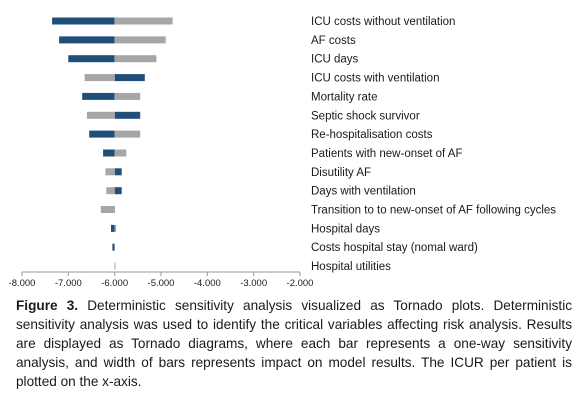  What do you see at coordinates (341, 173) in the screenshot?
I see `category-label: Disutility AF` at bounding box center [341, 173].